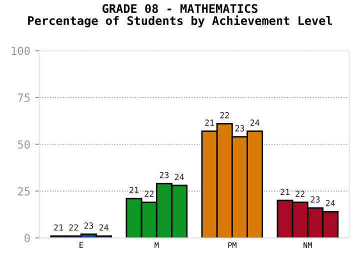  Describe the element at coordinates (180, 16) in the screenshot. I see `chart-title: GRADE 08 - MATHEMATICS Percentage of Students by Achievement Level` at that location.